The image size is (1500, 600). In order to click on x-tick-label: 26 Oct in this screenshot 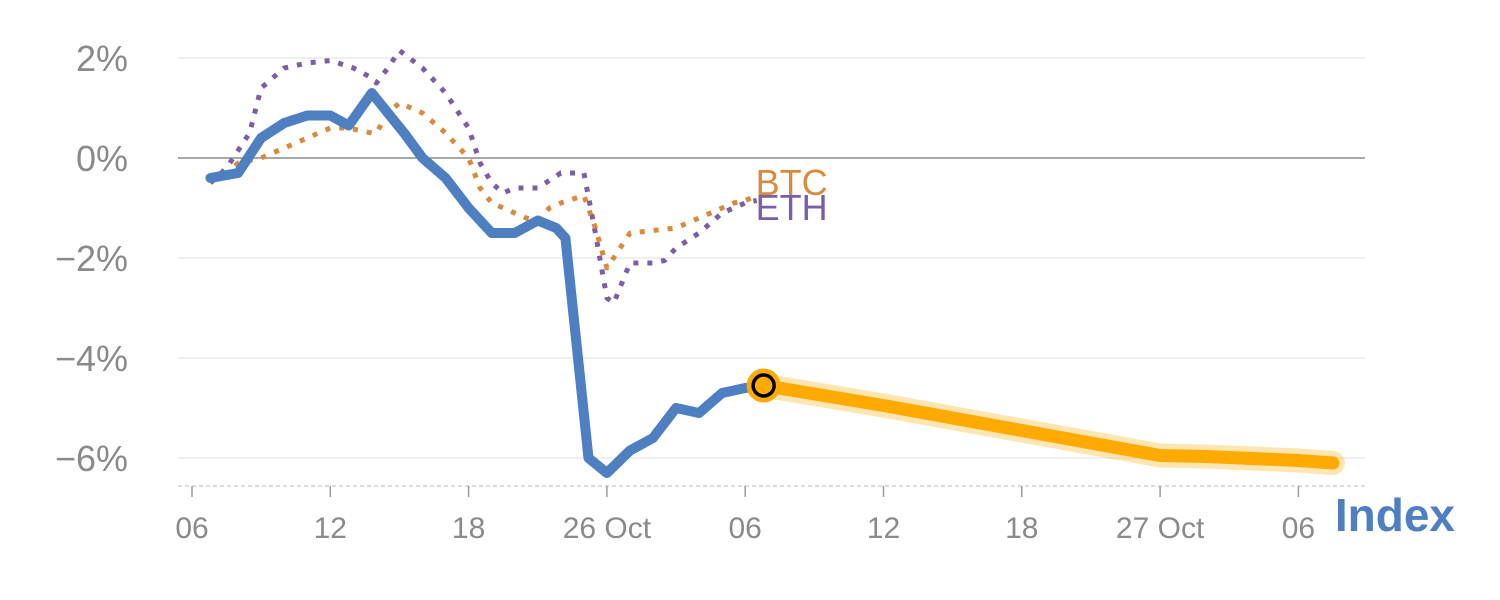, I will do `click(607, 528)`.